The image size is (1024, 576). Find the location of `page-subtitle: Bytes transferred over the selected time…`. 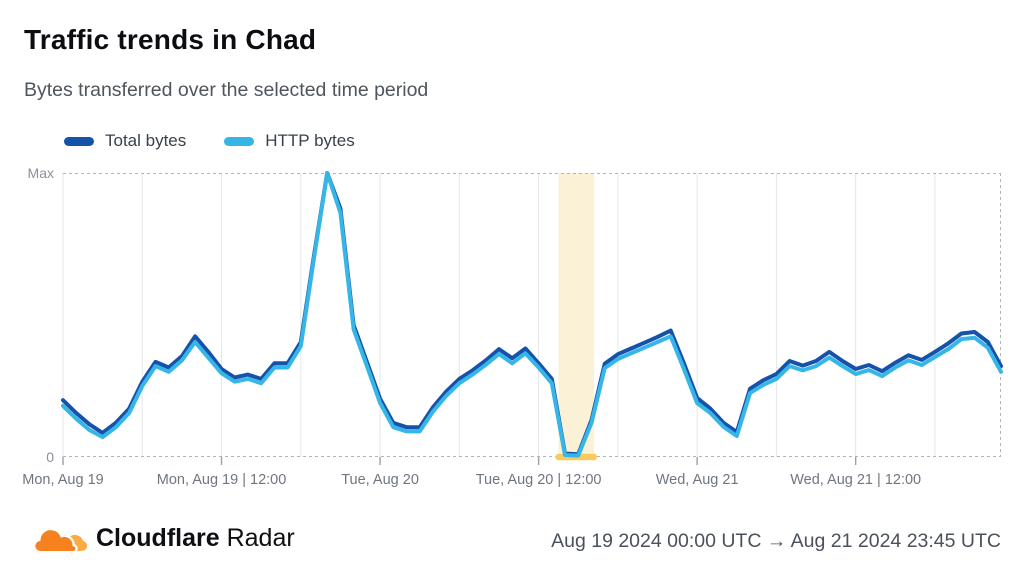

page-subtitle: Bytes transferred over the selected time… is located at coordinates (226, 90).